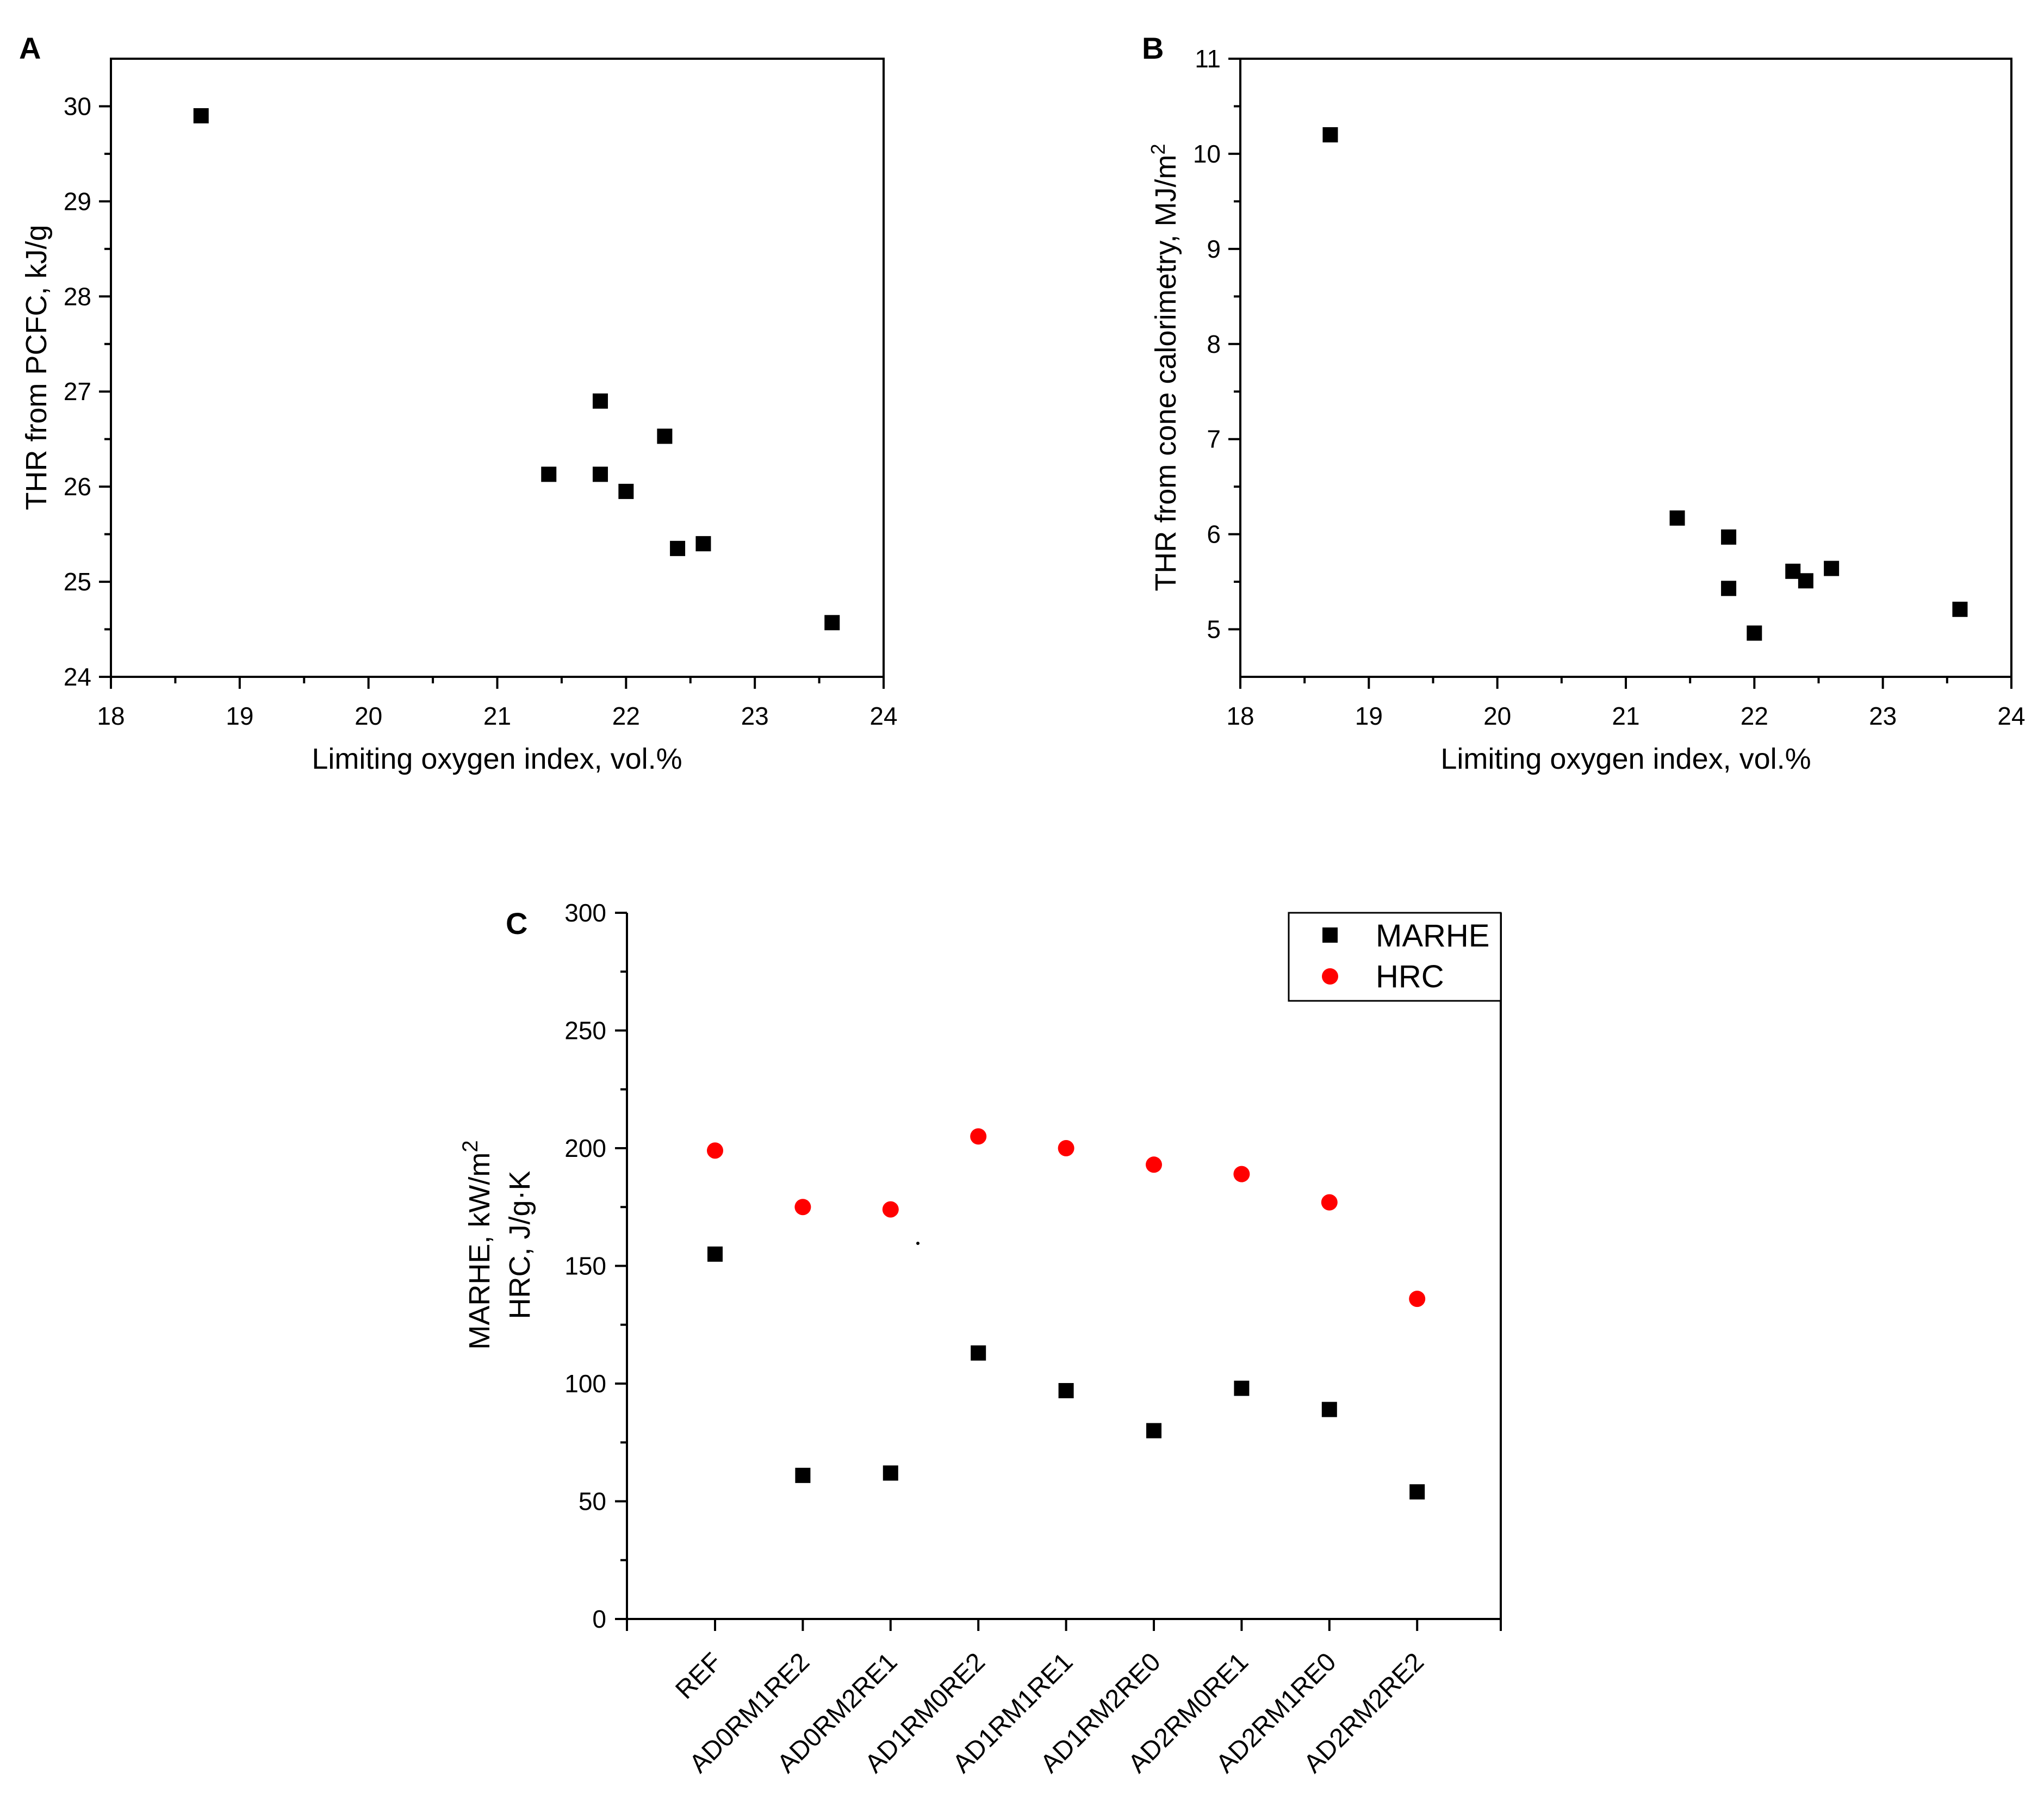 The image size is (2044, 1806). I want to click on legend-hrc-label: HRC, so click(1410, 976).